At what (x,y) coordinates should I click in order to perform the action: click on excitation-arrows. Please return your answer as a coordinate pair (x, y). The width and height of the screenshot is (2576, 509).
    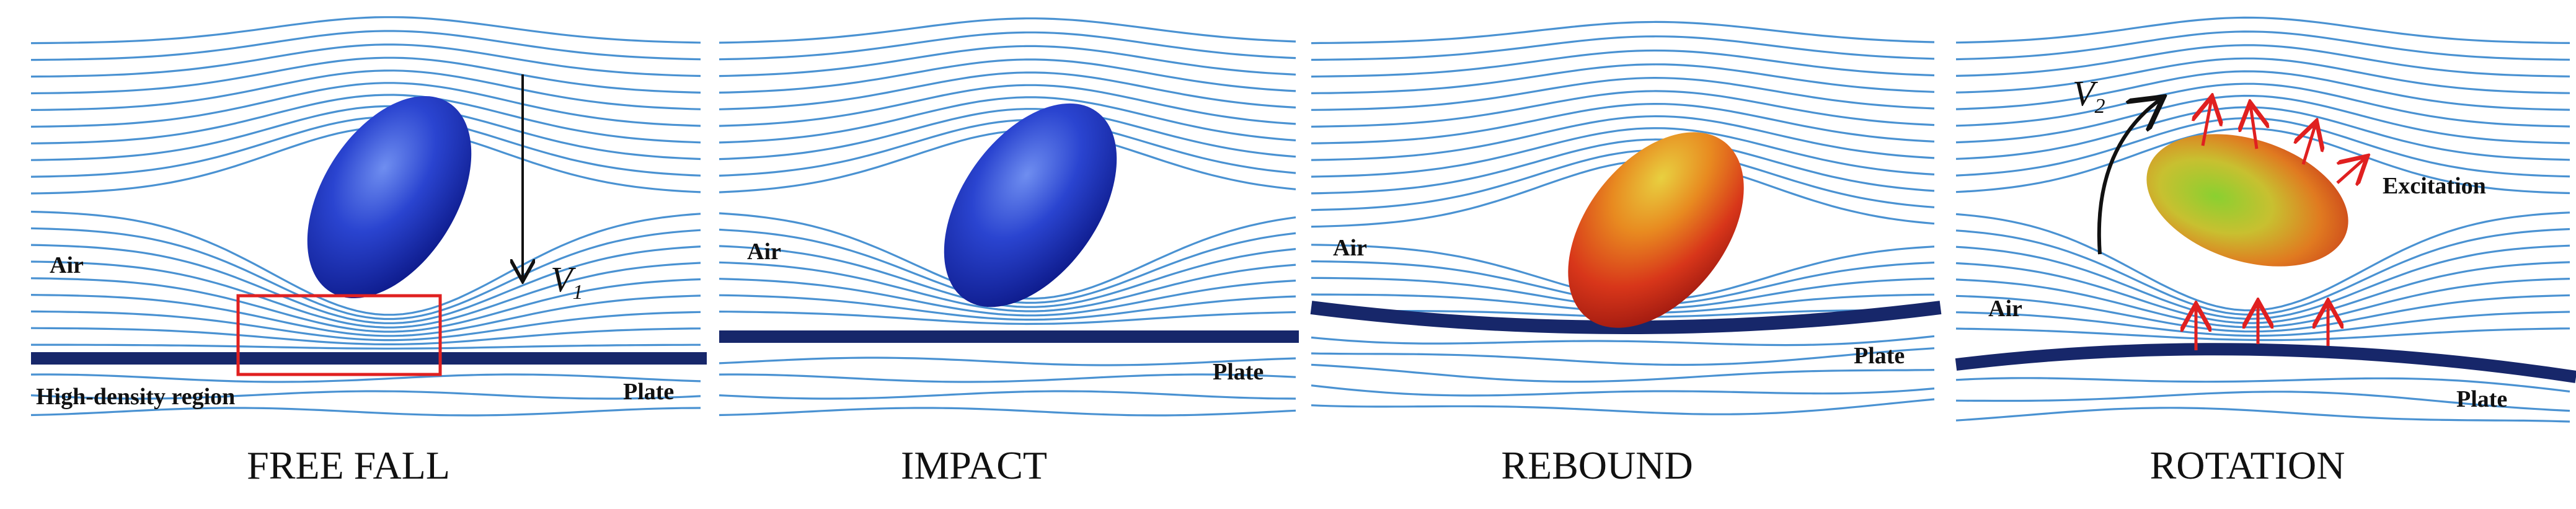
    Looking at the image, I should click on (2280, 224).